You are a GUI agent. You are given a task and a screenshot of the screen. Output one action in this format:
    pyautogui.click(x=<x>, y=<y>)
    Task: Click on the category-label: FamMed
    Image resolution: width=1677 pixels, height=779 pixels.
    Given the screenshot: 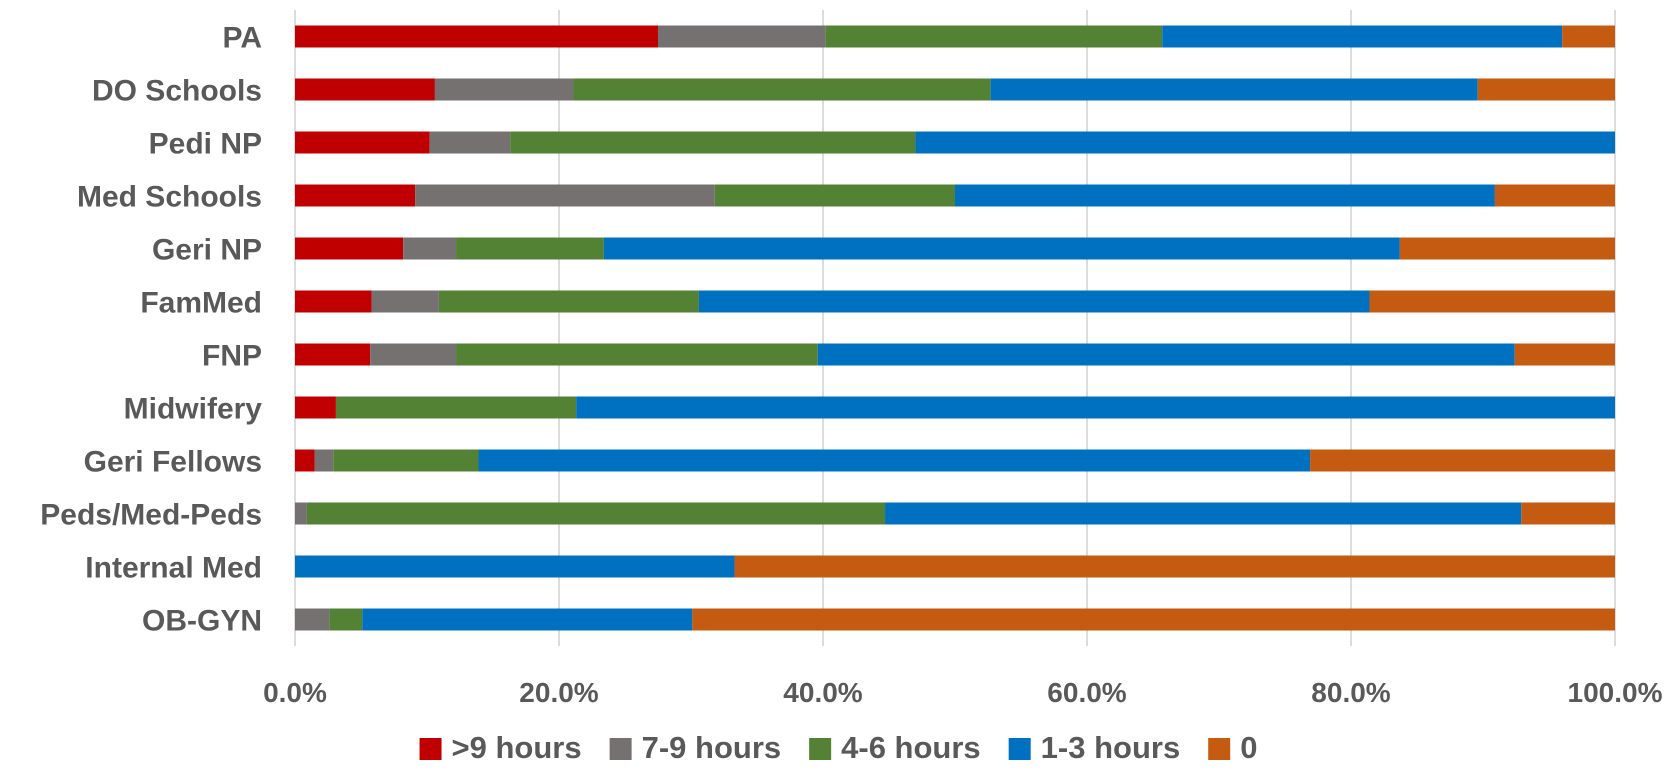 What is the action you would take?
    pyautogui.click(x=201, y=303)
    